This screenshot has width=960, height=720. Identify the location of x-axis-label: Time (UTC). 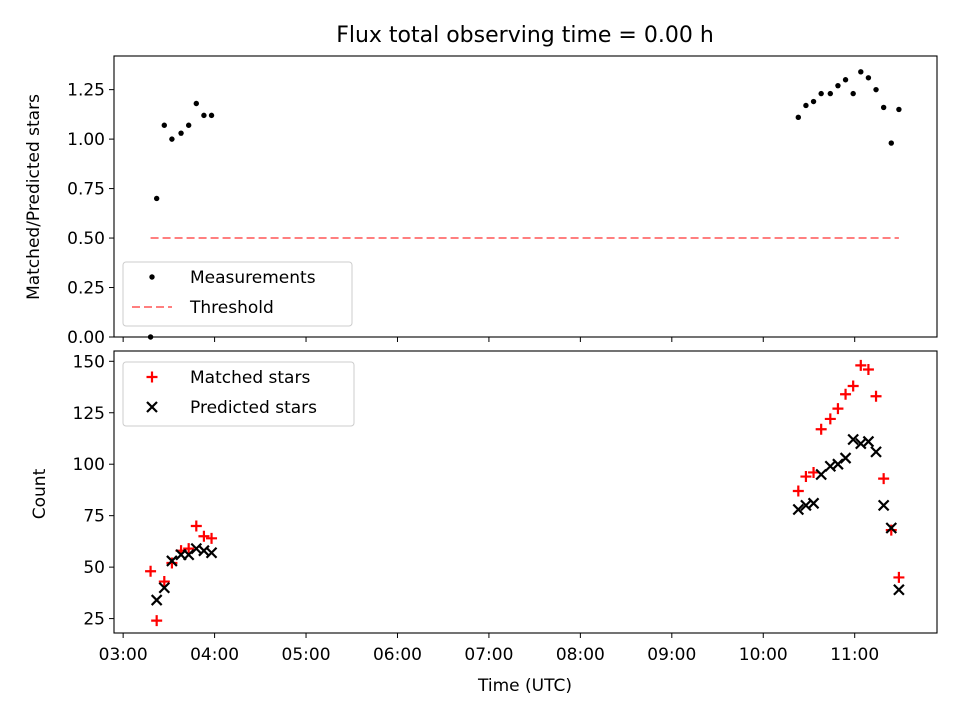
(524, 686).